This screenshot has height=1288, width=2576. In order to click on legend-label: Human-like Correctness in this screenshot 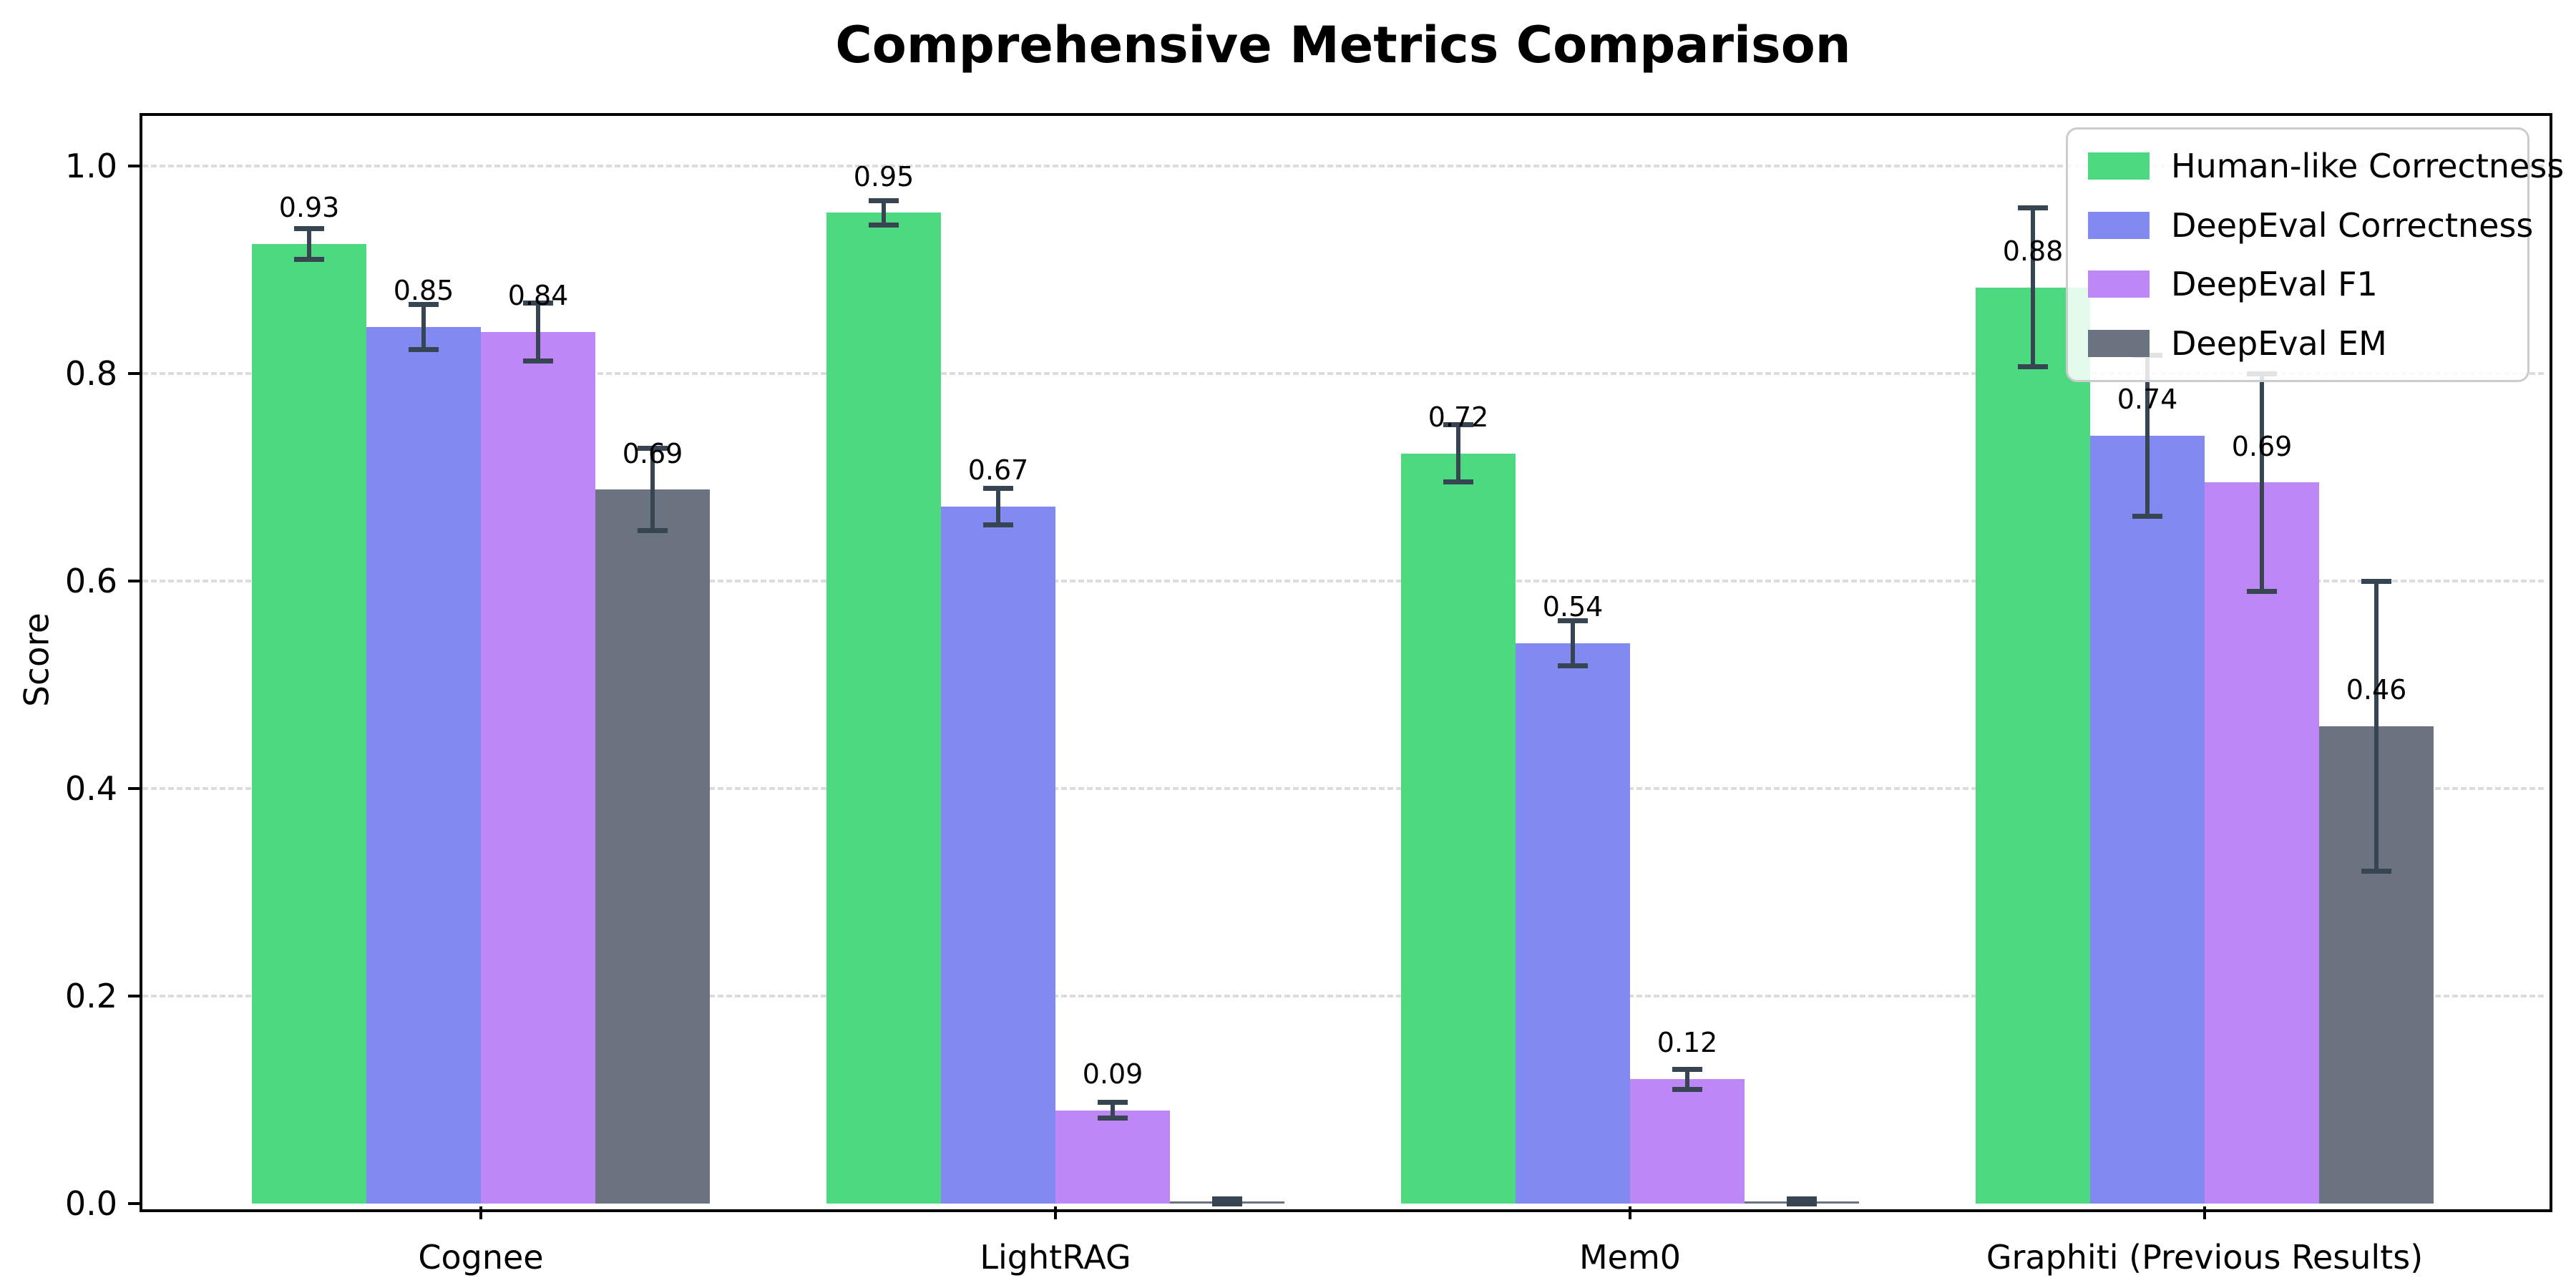, I will do `click(2368, 166)`.